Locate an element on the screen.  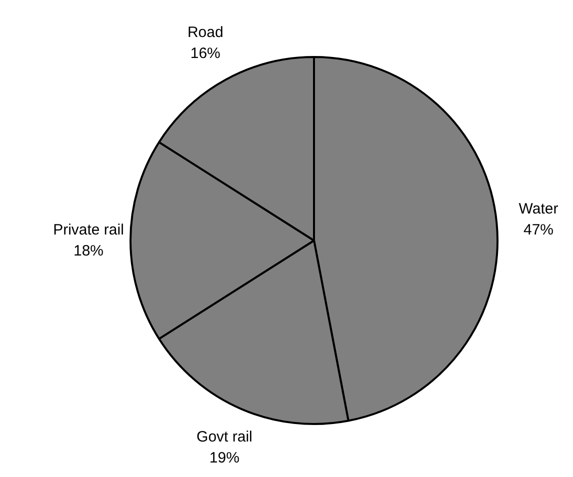
slice-label: Govt rail is located at coordinates (224, 437).